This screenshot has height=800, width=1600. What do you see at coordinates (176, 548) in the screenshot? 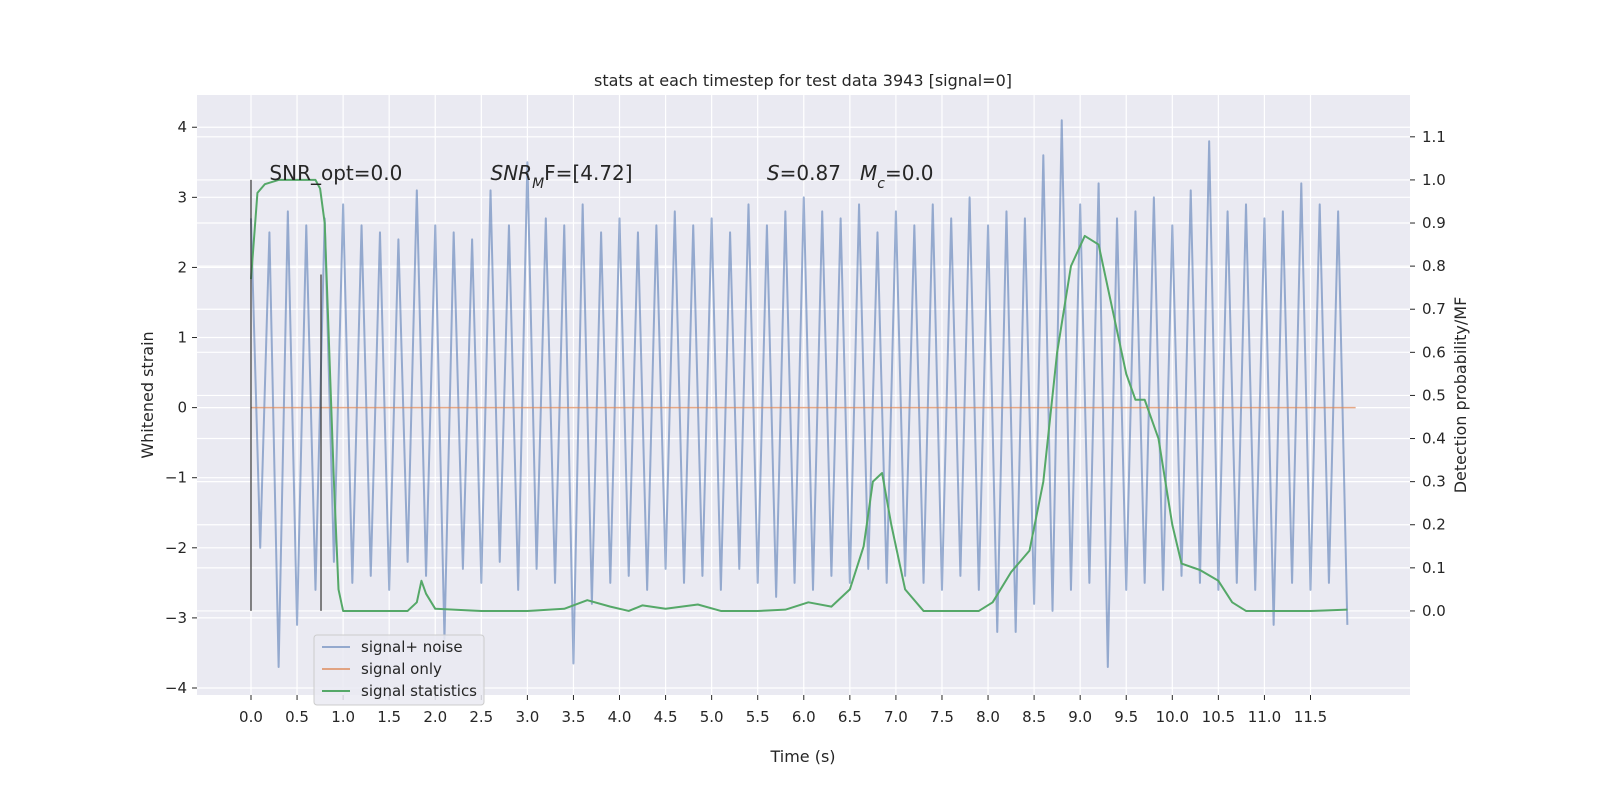
I see `y-tick-label: −2` at bounding box center [176, 548].